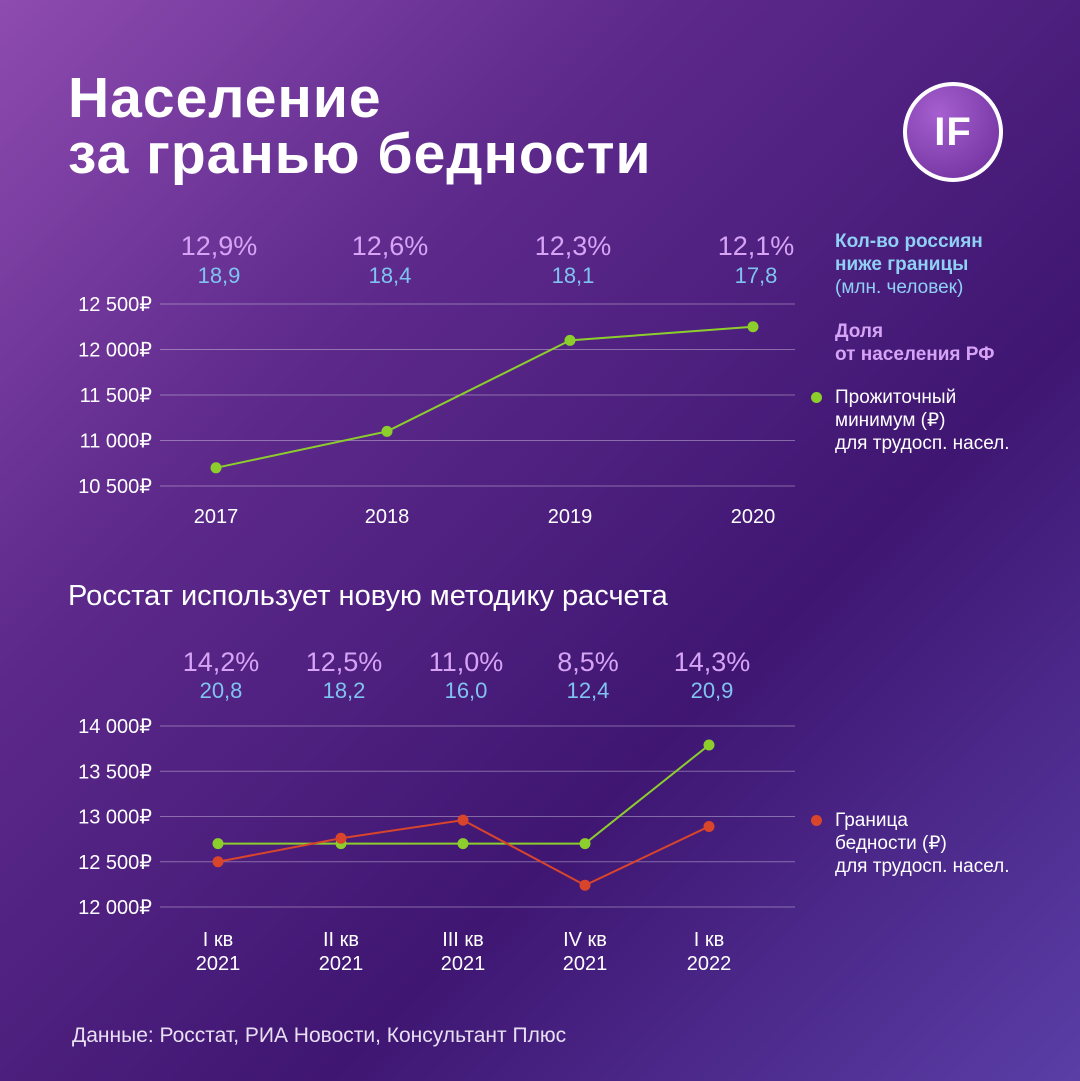 The width and height of the screenshot is (1080, 1081). I want to click on chart2-y-tick-label: 12 500₽, so click(115, 863).